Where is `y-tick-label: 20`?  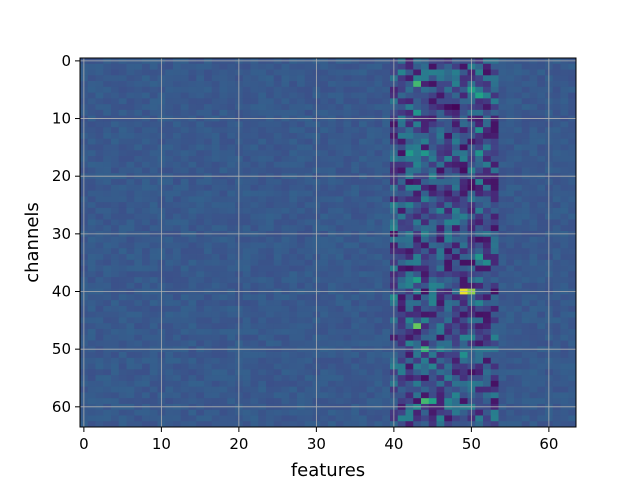
y-tick-label: 20 is located at coordinates (61, 176).